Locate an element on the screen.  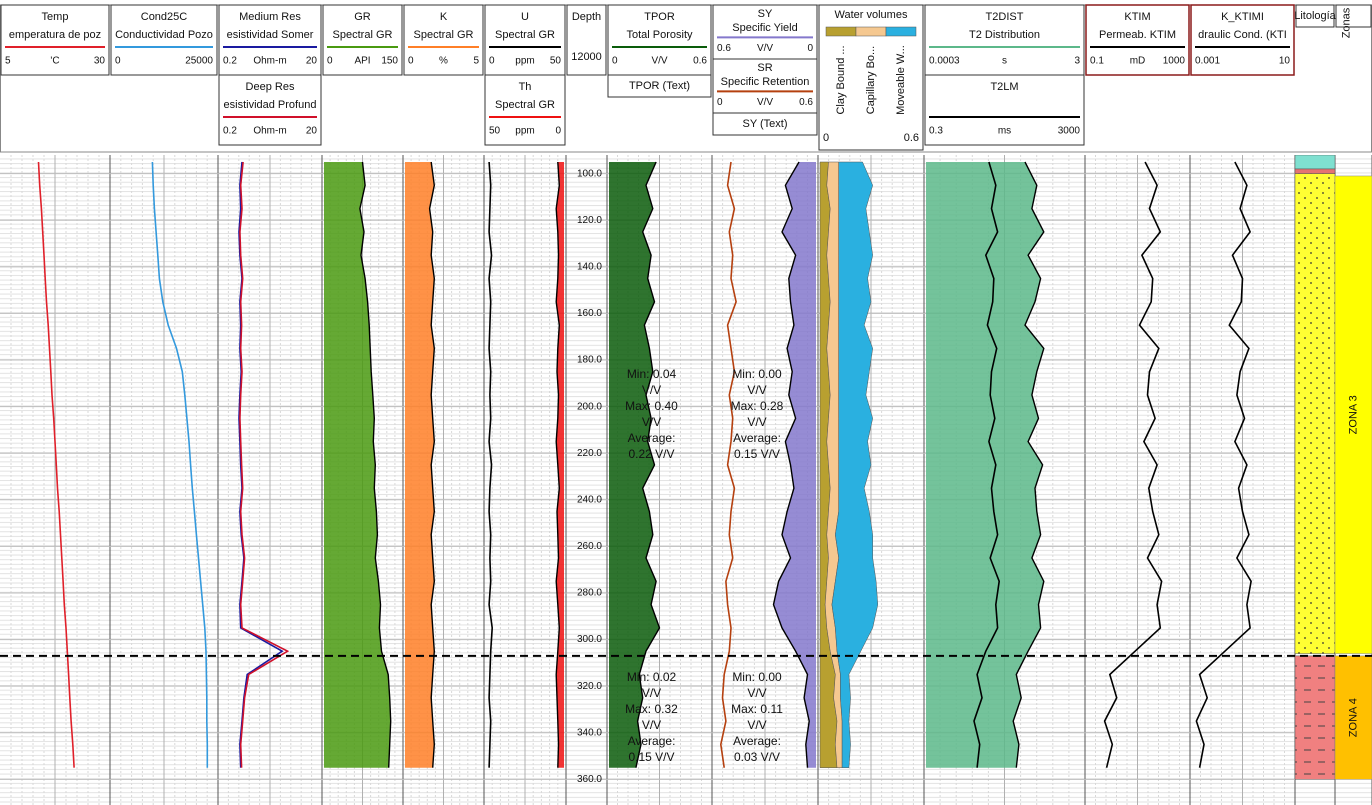
scale-right: 3 is located at coordinates (1077, 61).